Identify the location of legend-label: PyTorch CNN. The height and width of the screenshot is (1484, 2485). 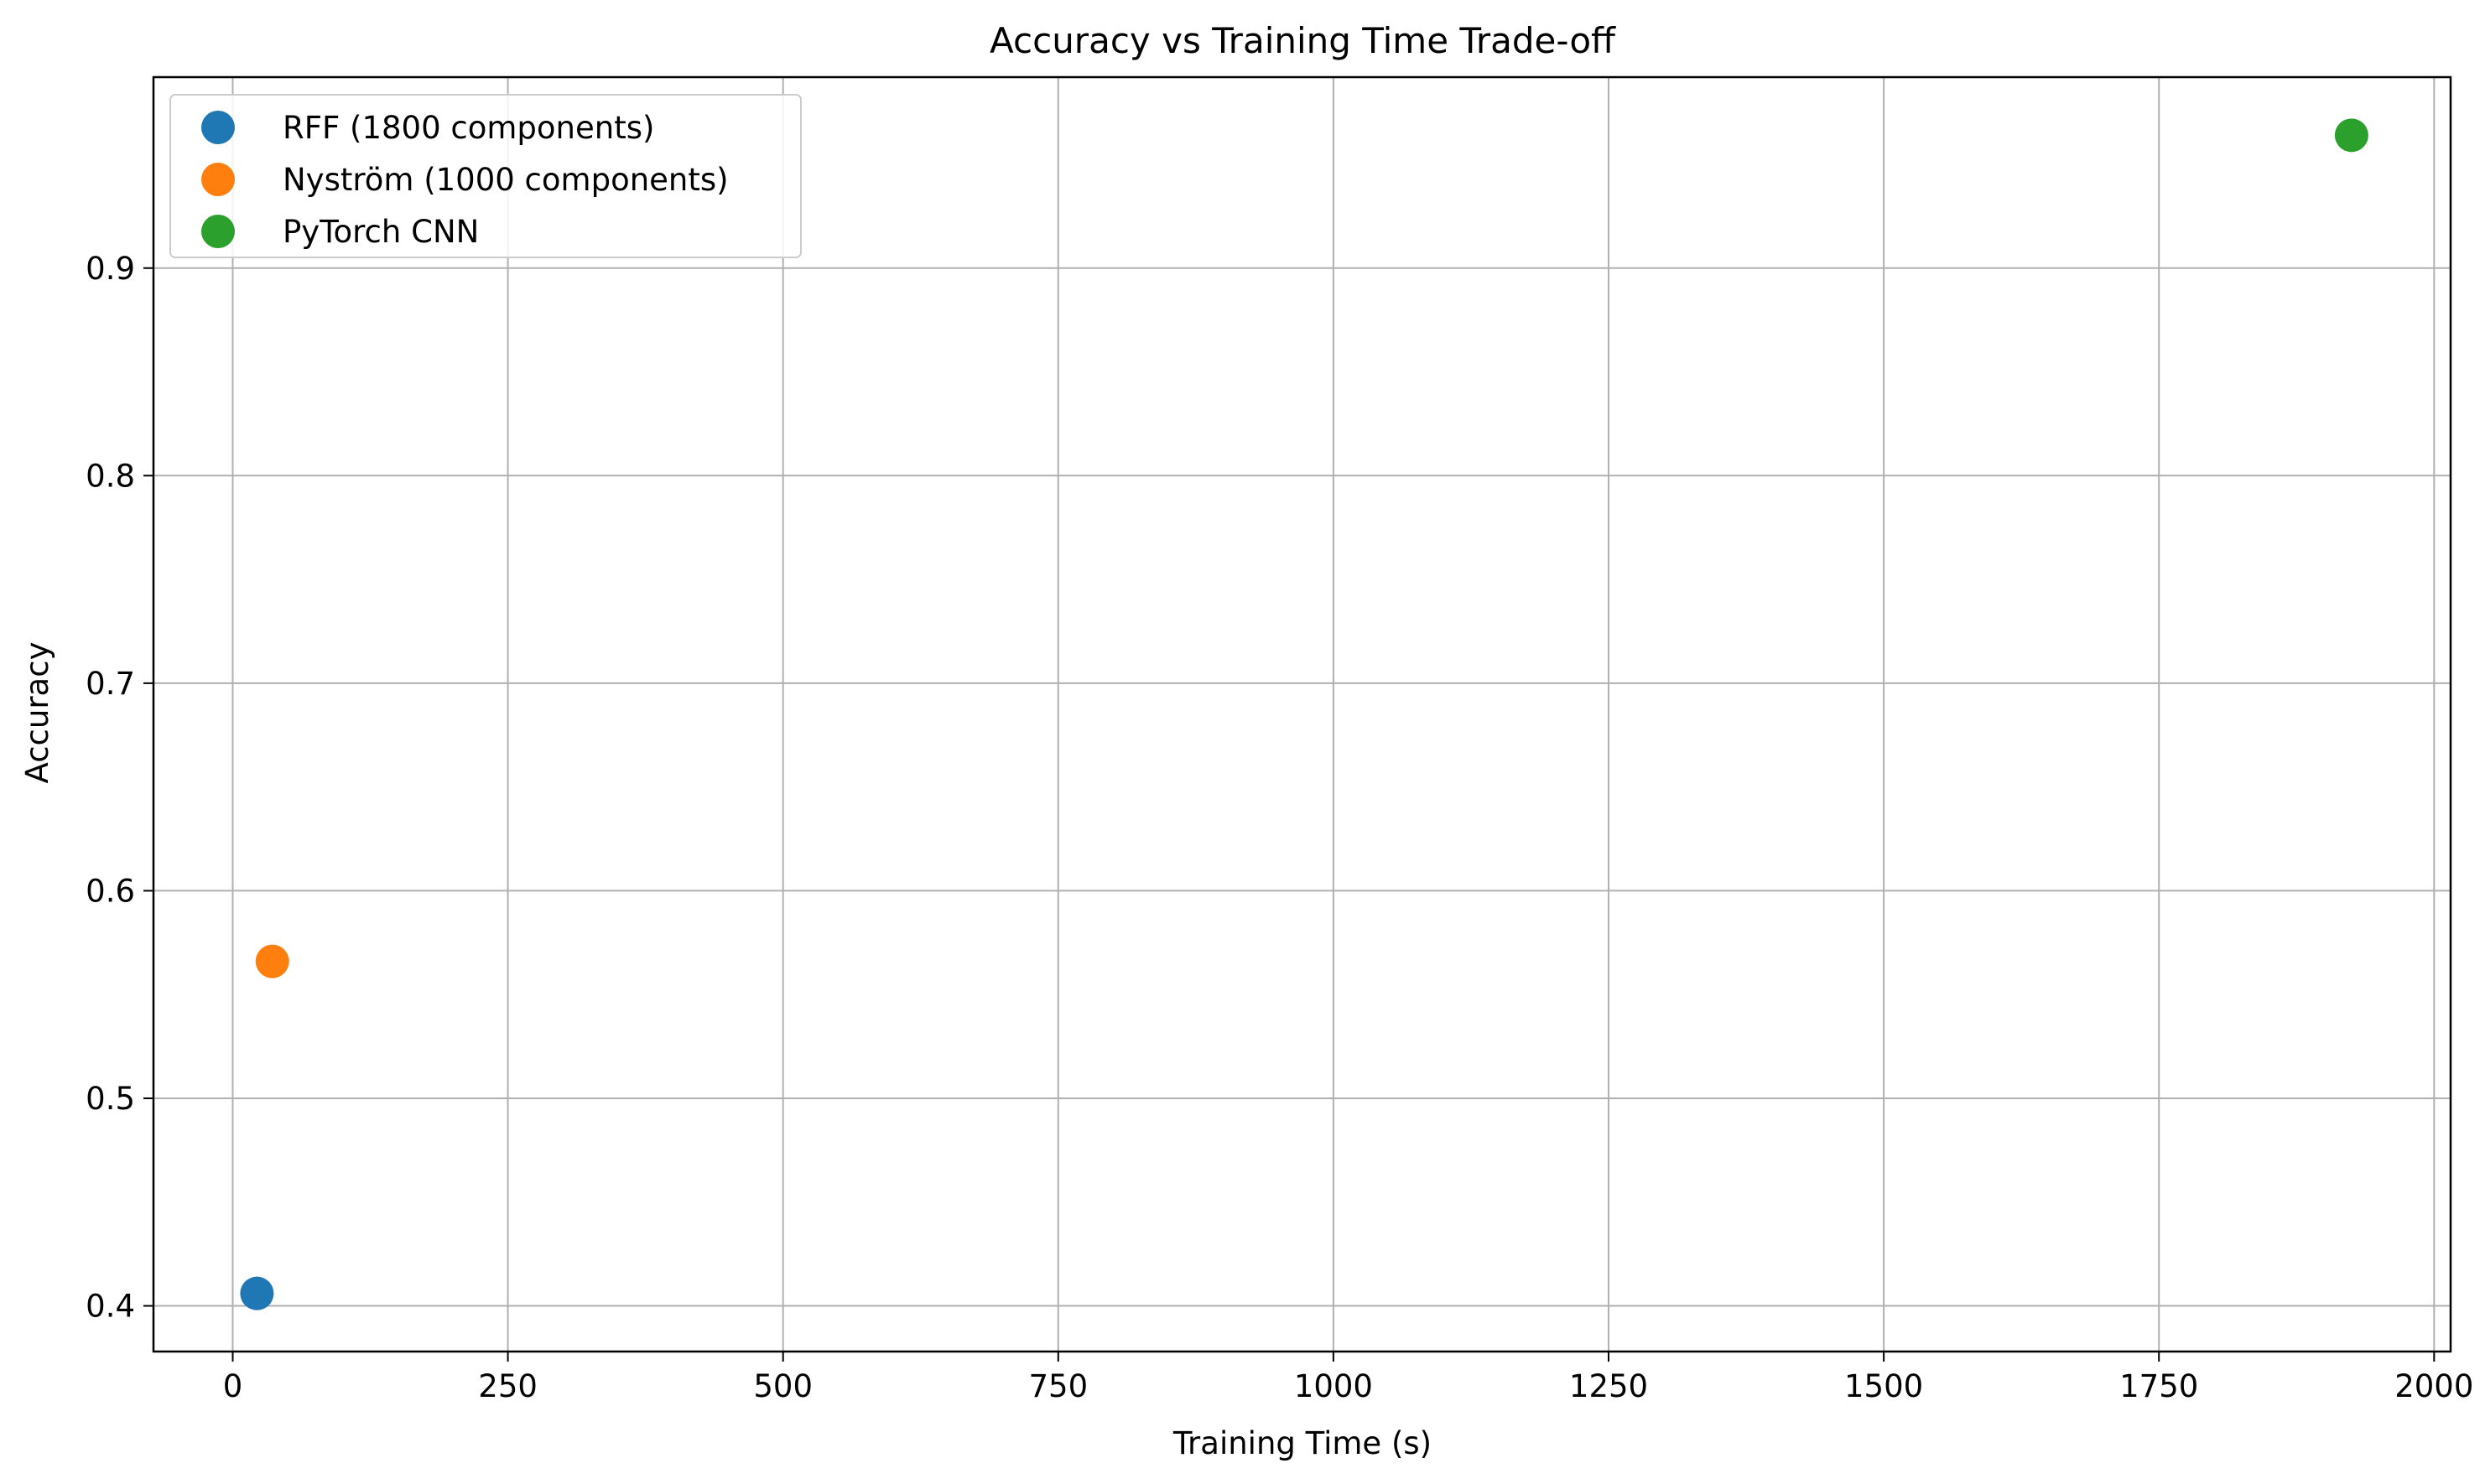
(381, 232).